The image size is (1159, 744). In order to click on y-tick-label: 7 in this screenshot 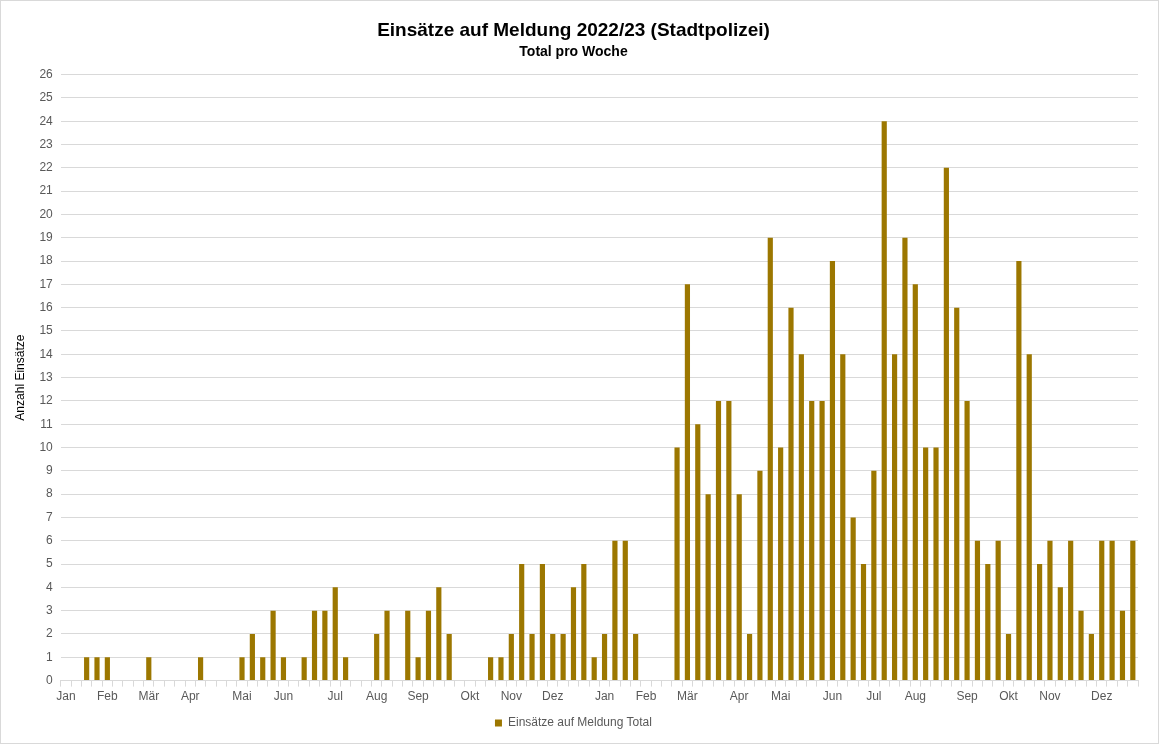, I will do `click(50, 516)`.